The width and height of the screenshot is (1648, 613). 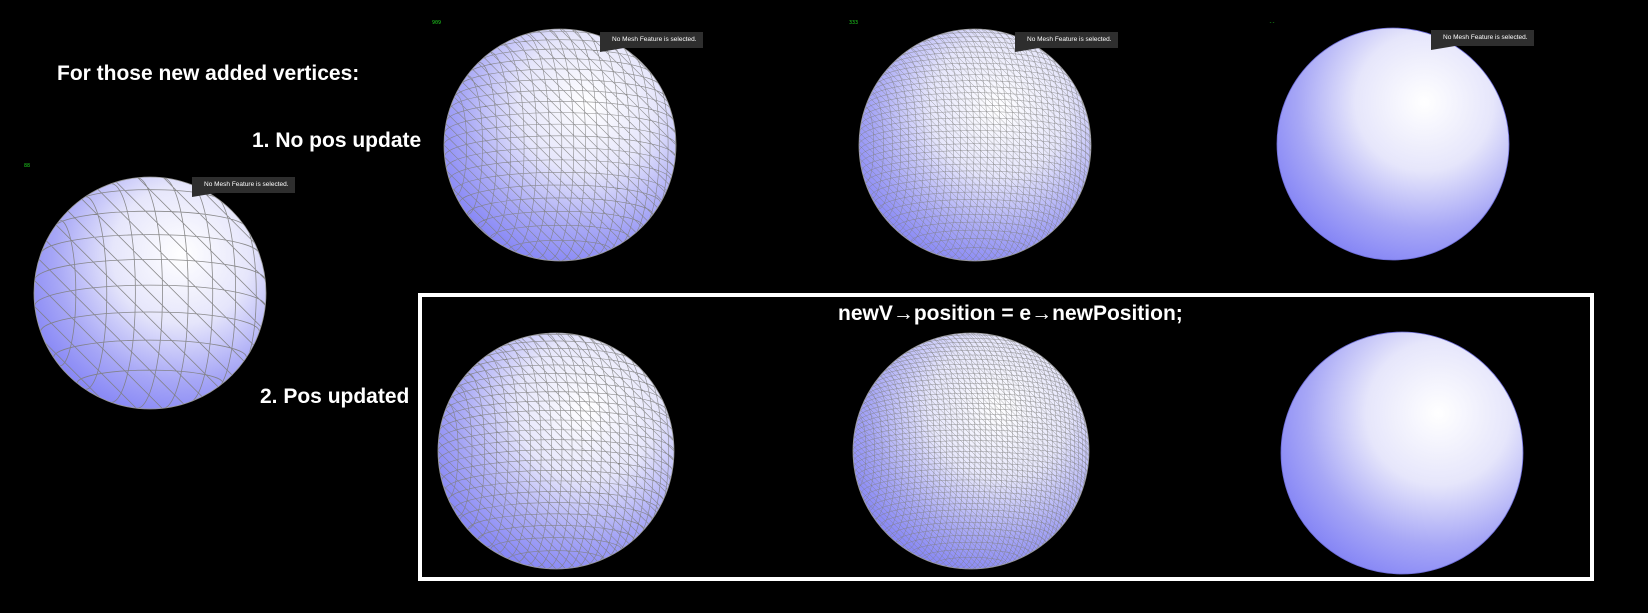 I want to click on fps-counter: 333, so click(x=854, y=23).